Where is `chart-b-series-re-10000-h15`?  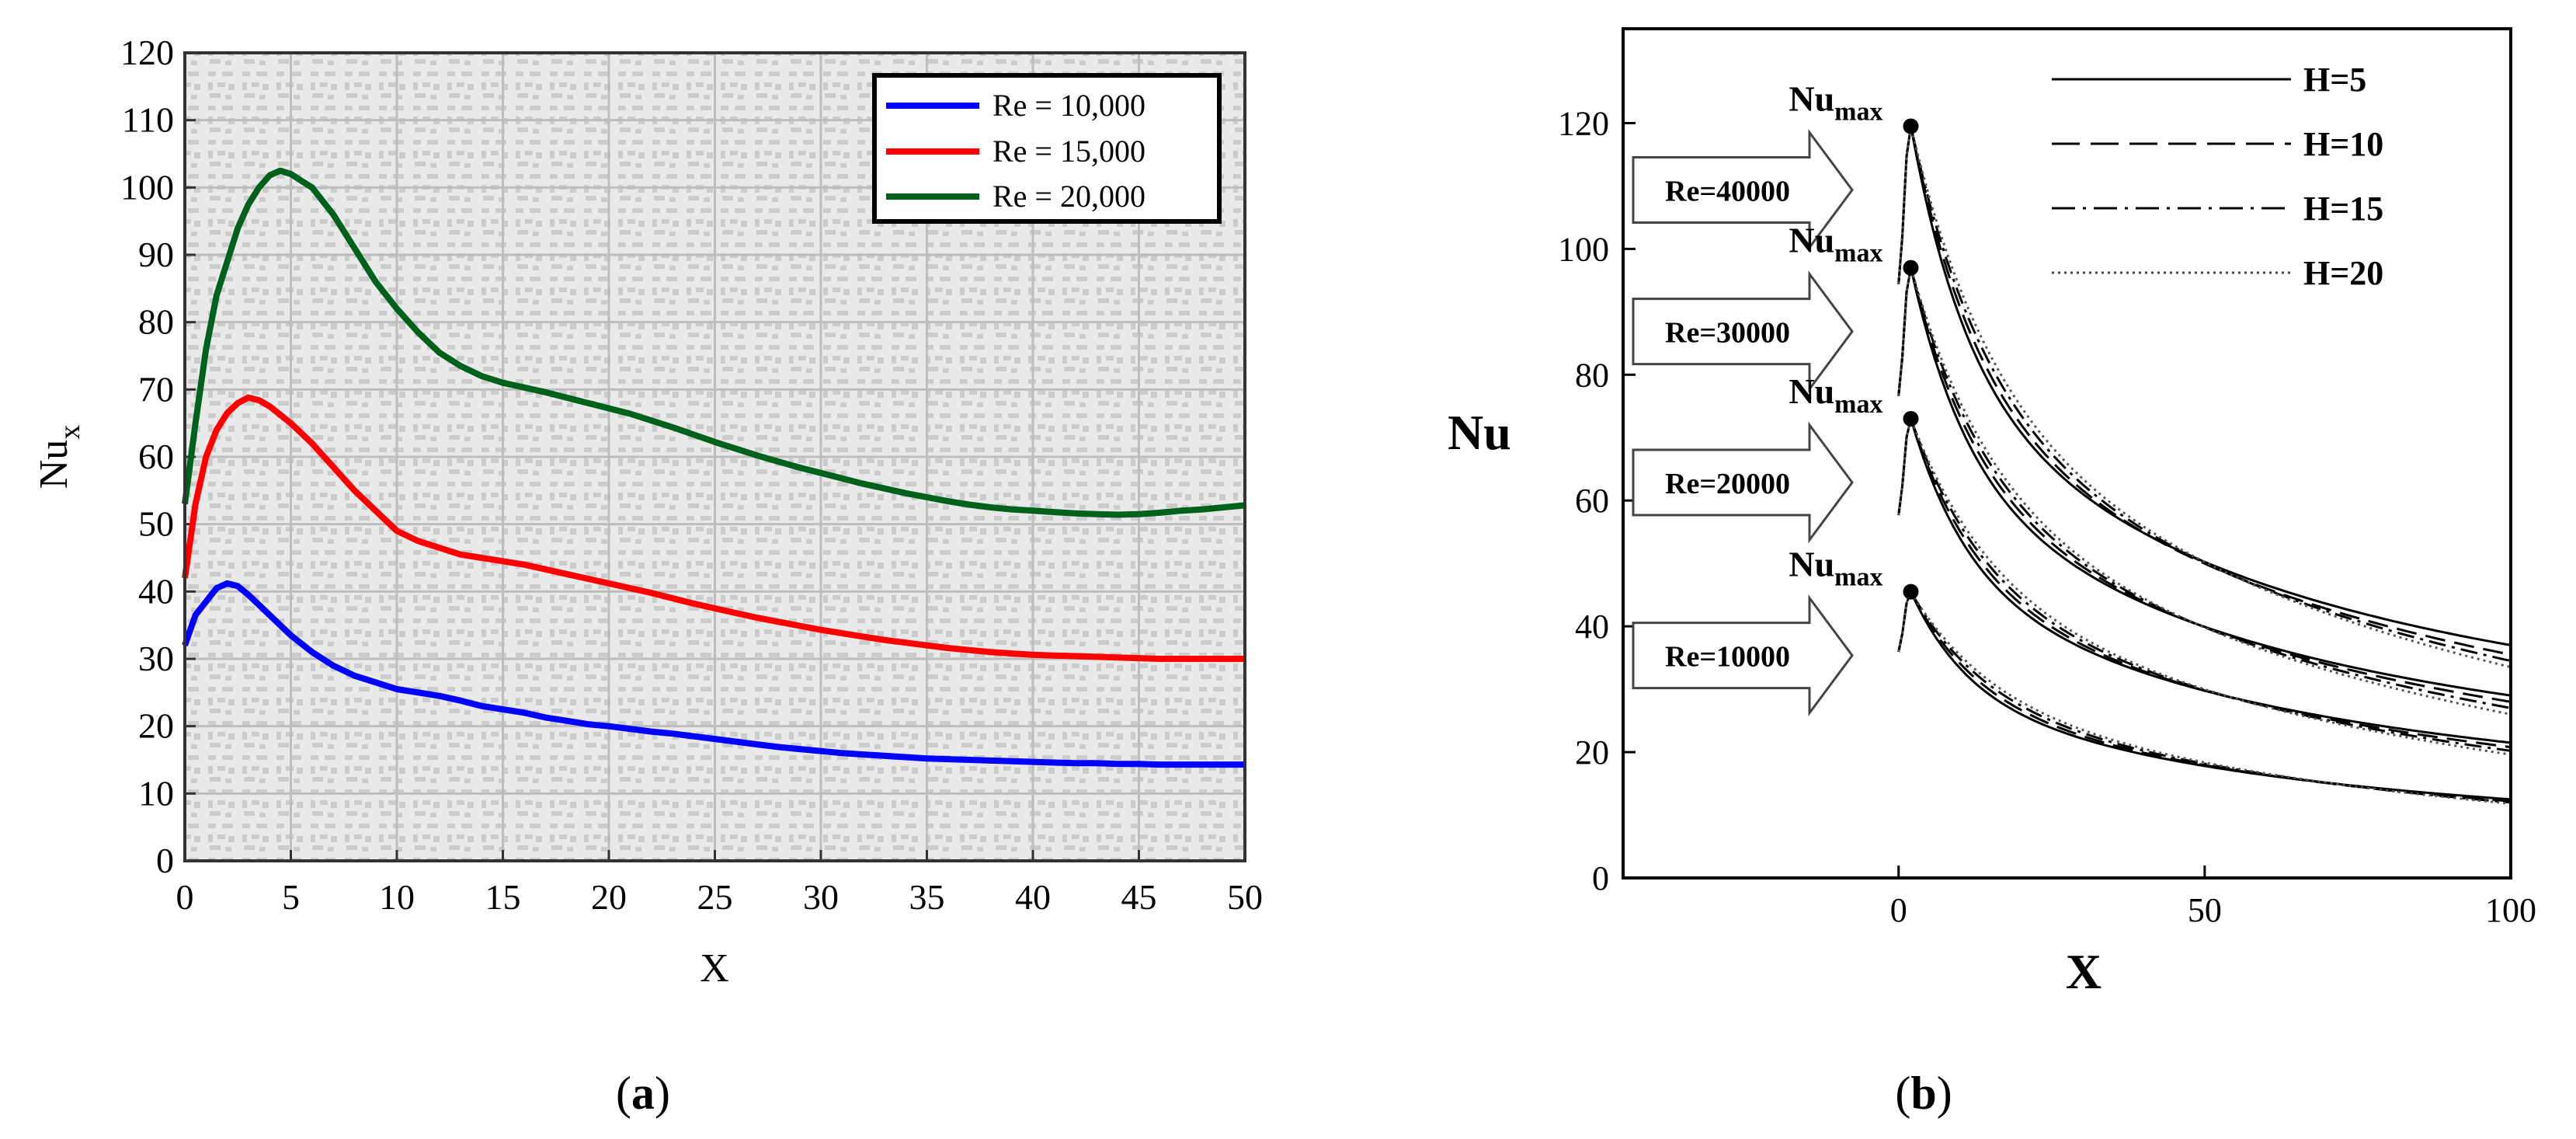 chart-b-series-re-10000-h15 is located at coordinates (2204, 697).